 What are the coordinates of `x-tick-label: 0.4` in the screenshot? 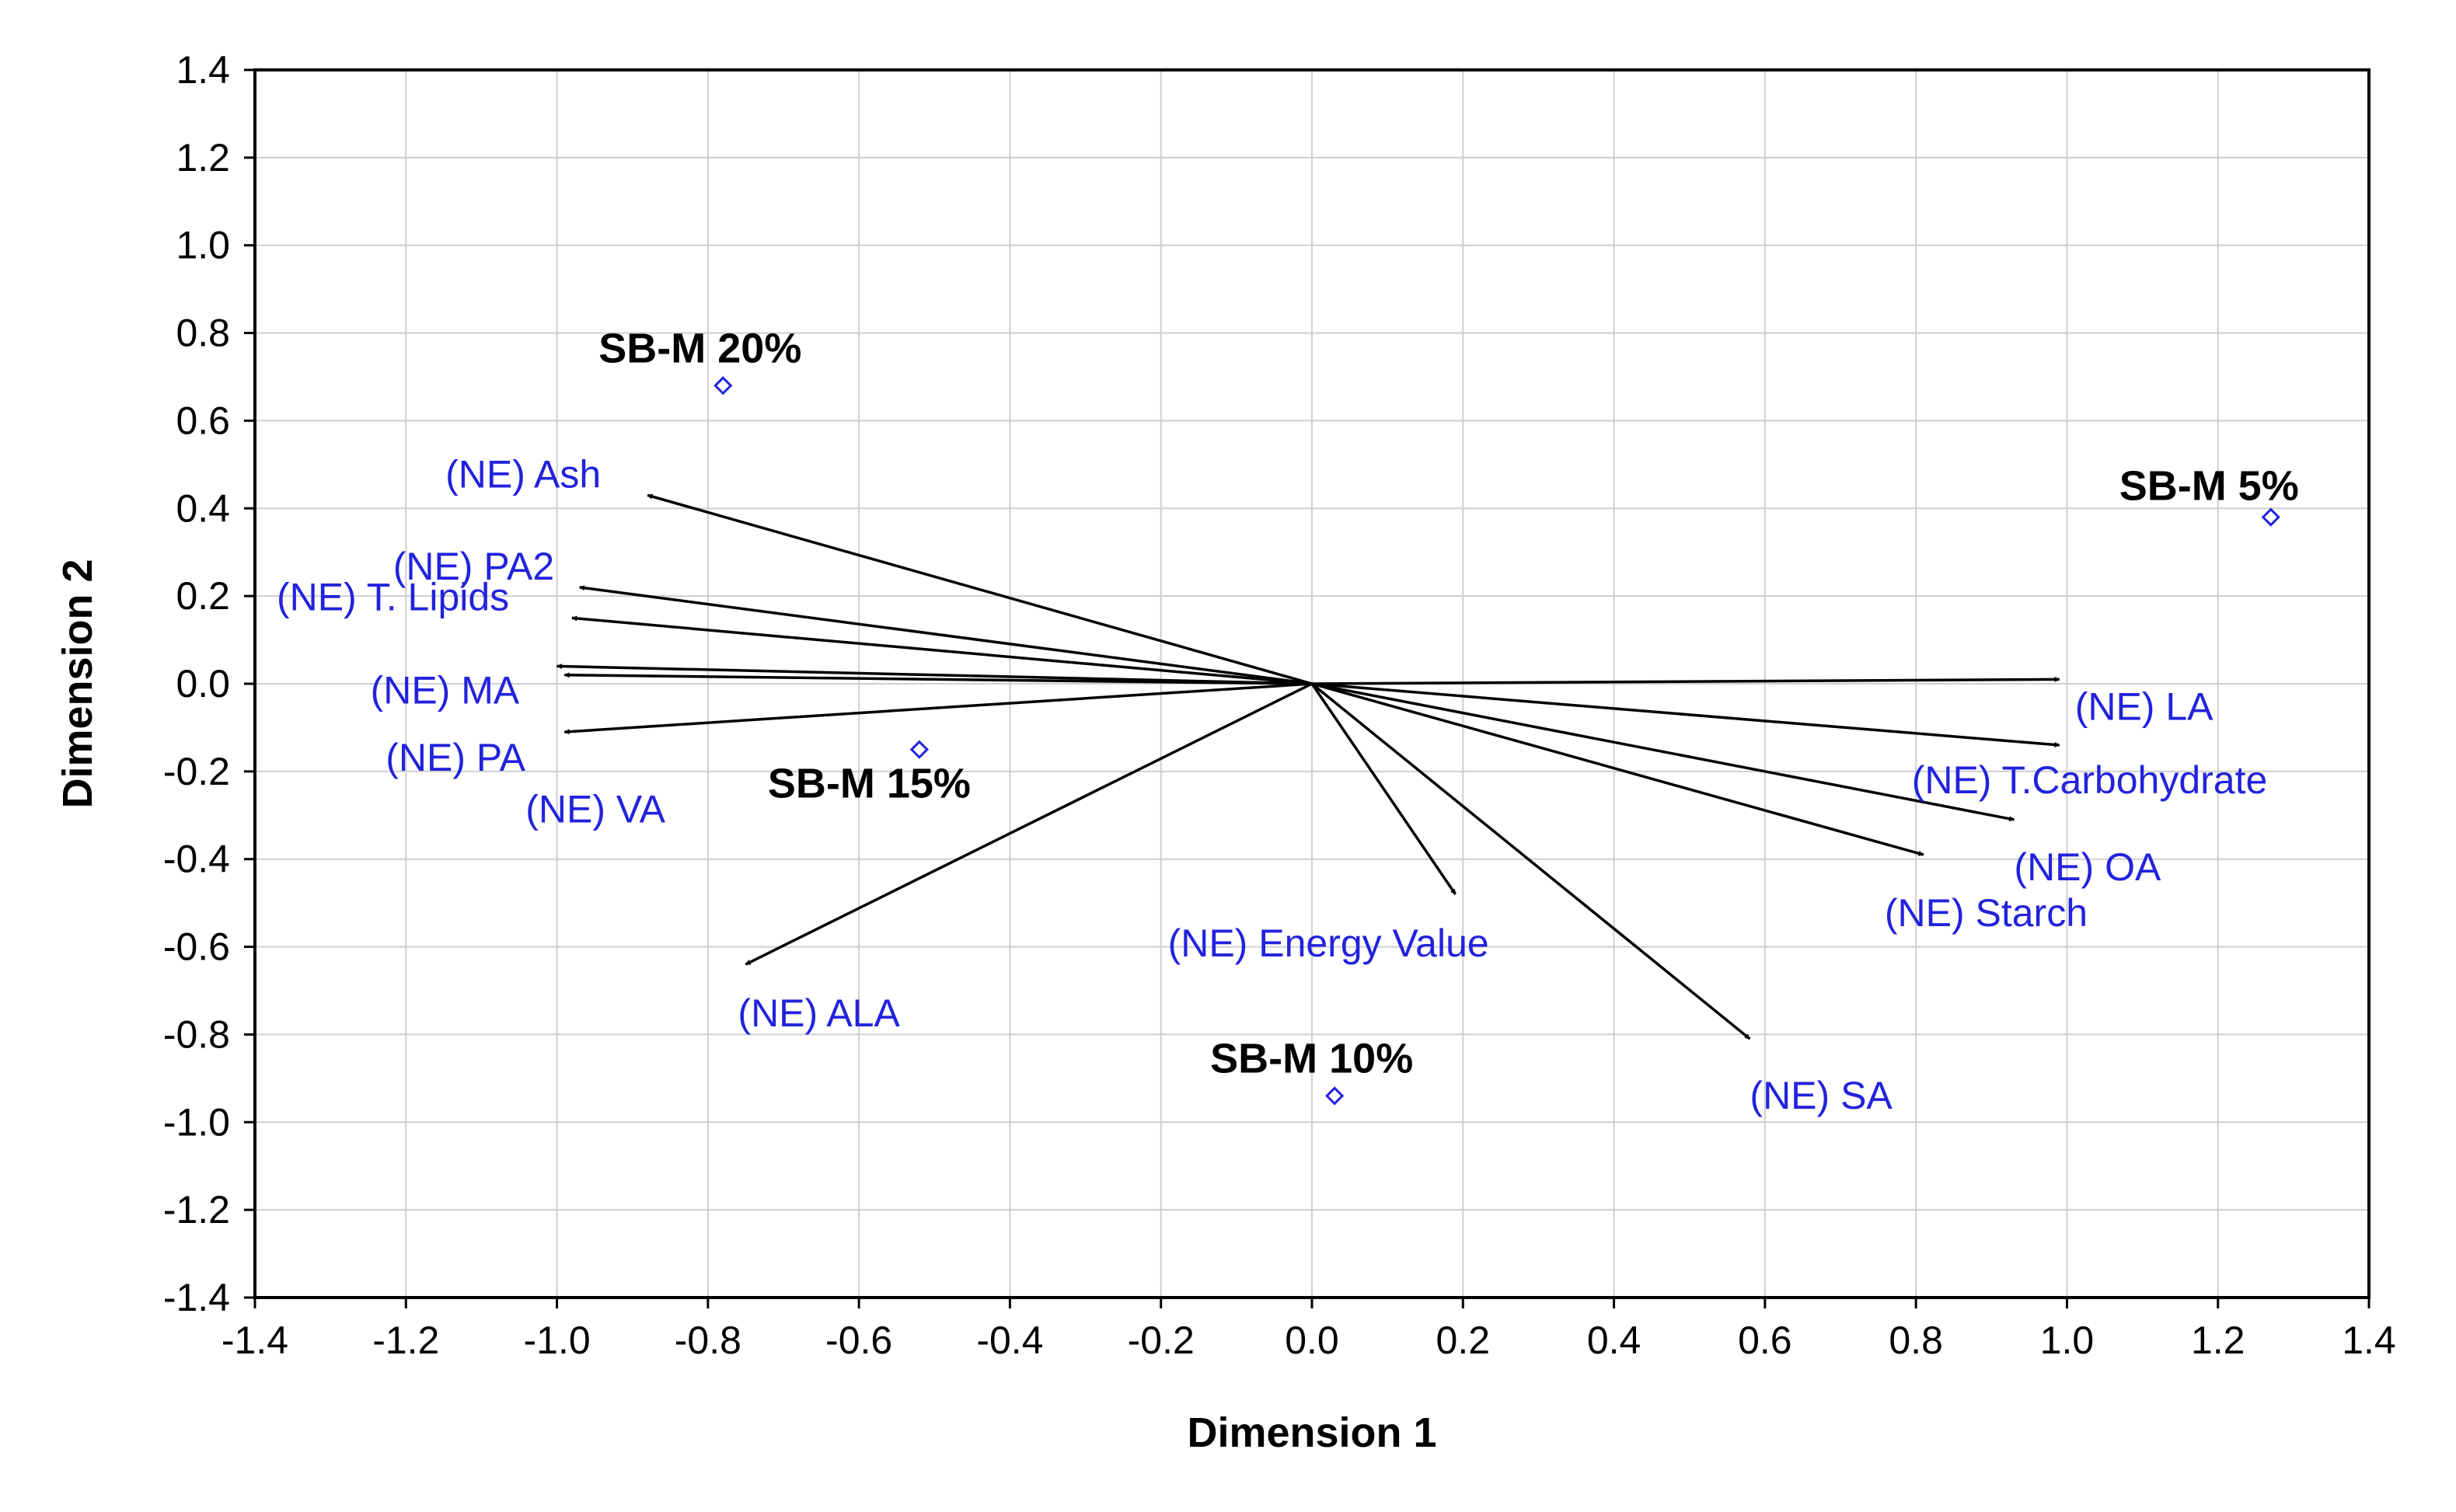 It's located at (1614, 1340).